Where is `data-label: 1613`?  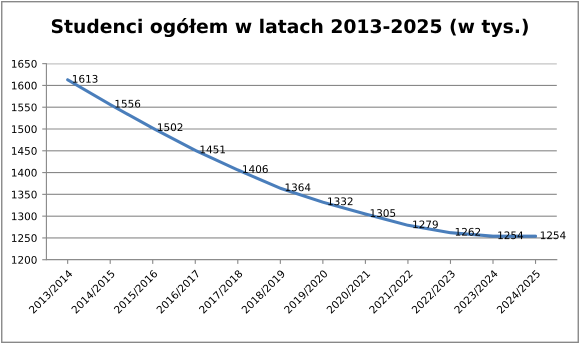
data-label: 1613 is located at coordinates (85, 78).